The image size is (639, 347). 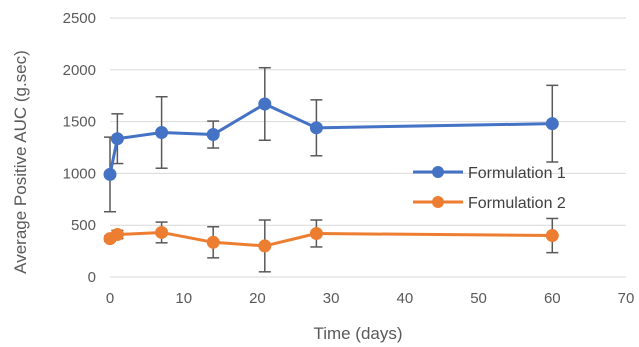 What do you see at coordinates (517, 203) in the screenshot?
I see `legend-label-formulation-2: Formulation 2` at bounding box center [517, 203].